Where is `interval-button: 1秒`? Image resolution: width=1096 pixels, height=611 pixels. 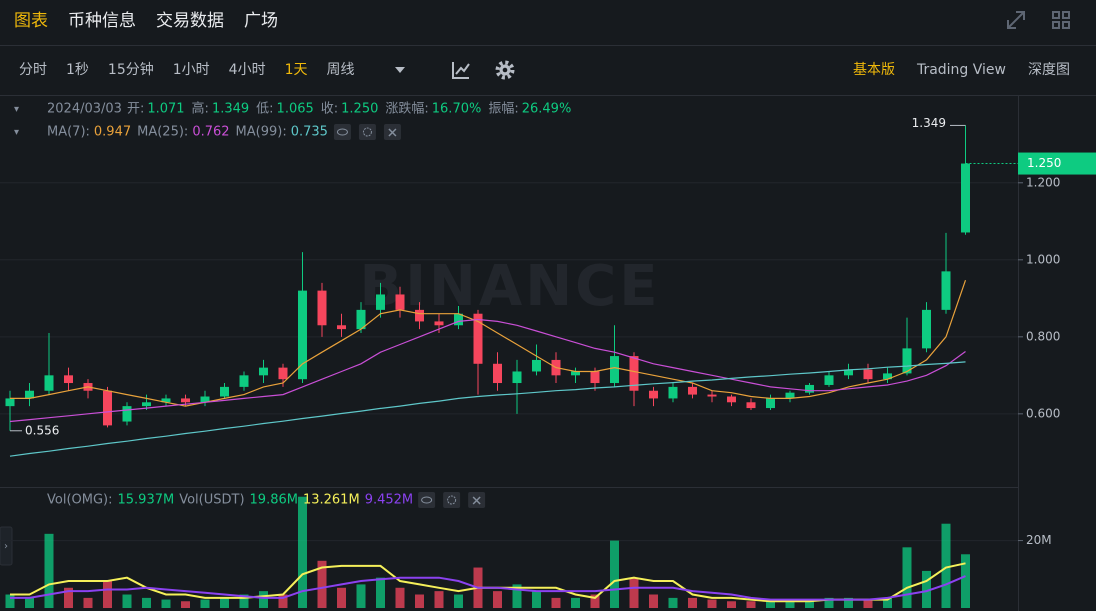 interval-button: 1秒 is located at coordinates (77, 70).